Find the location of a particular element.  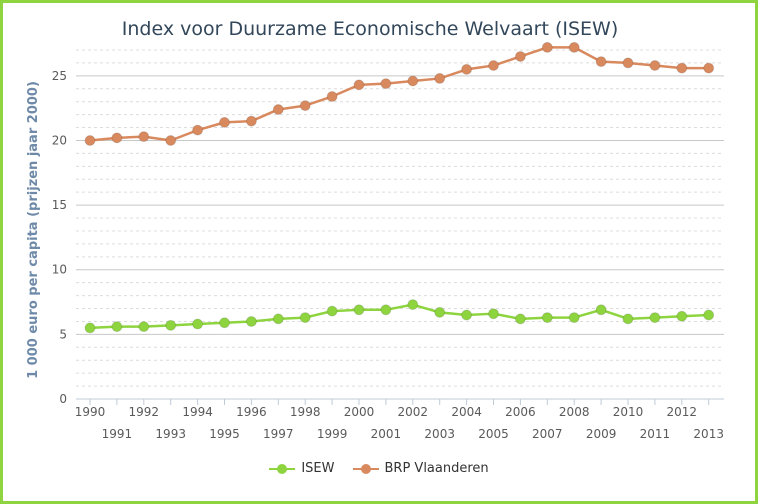

x-tick-label: 2002 is located at coordinates (413, 412).